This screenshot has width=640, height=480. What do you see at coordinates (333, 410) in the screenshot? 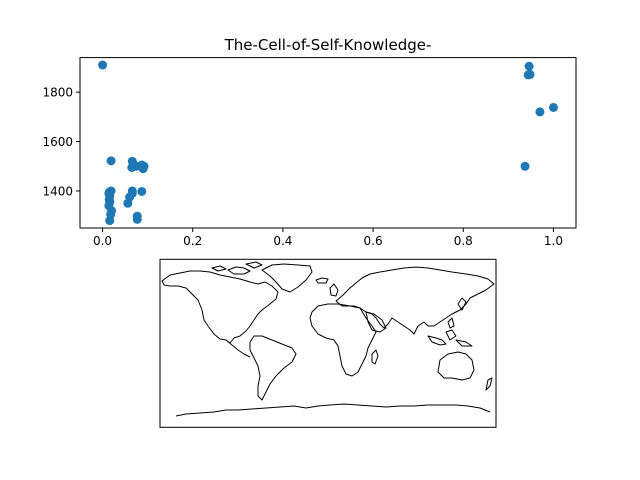
I see `coastline-antarctica` at bounding box center [333, 410].